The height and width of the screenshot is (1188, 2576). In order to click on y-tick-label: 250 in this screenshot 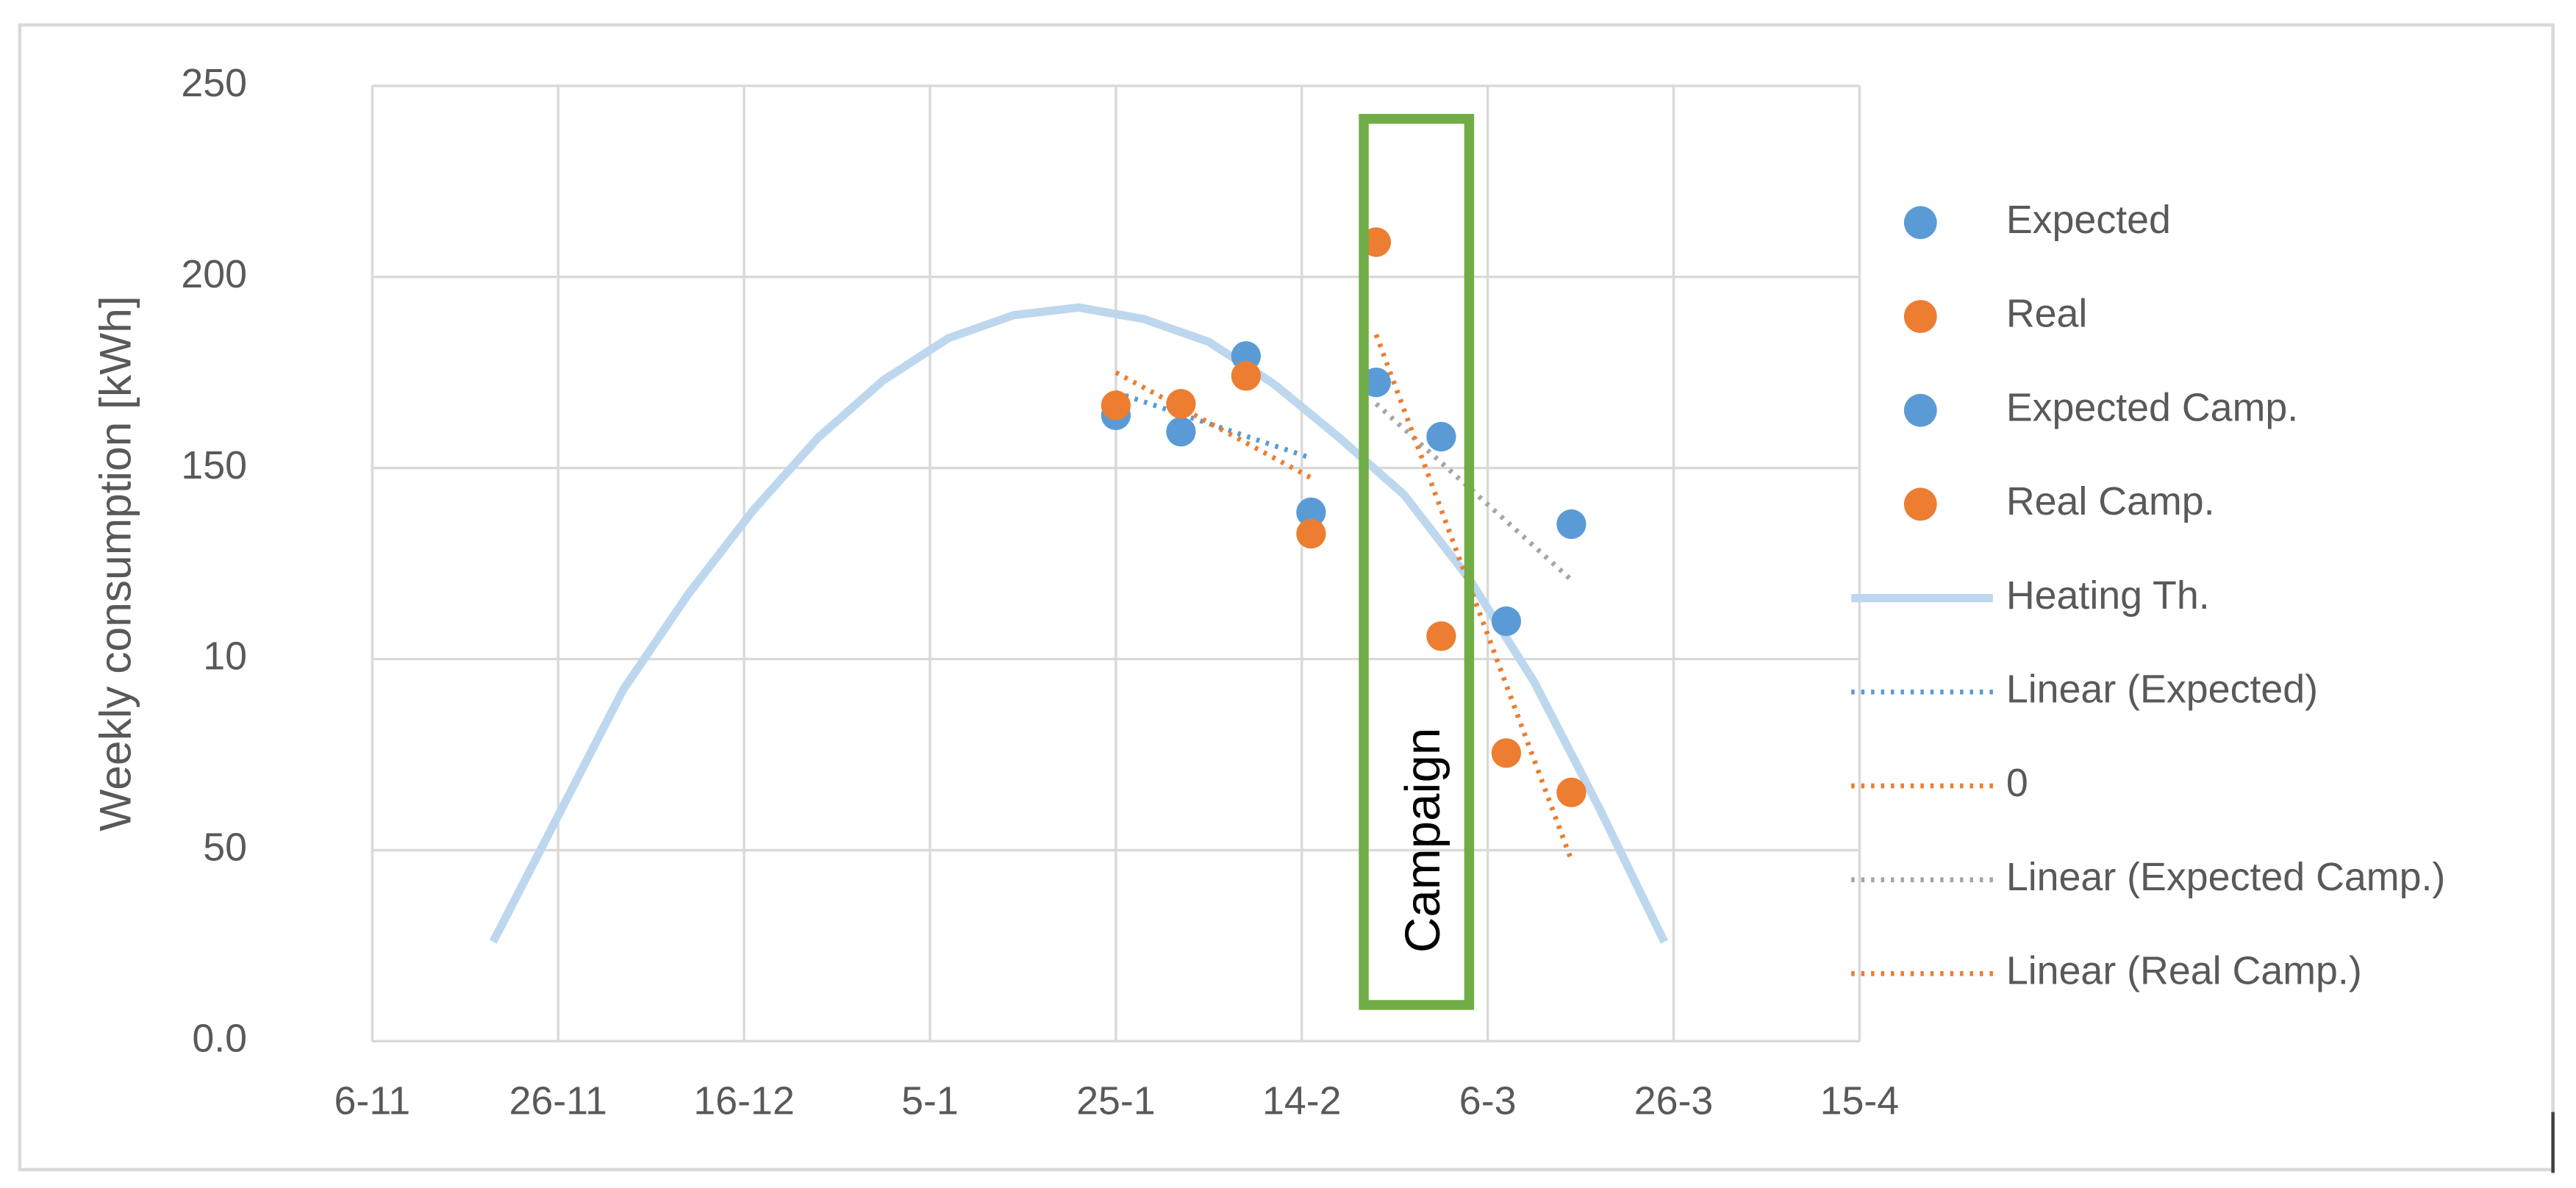, I will do `click(214, 83)`.